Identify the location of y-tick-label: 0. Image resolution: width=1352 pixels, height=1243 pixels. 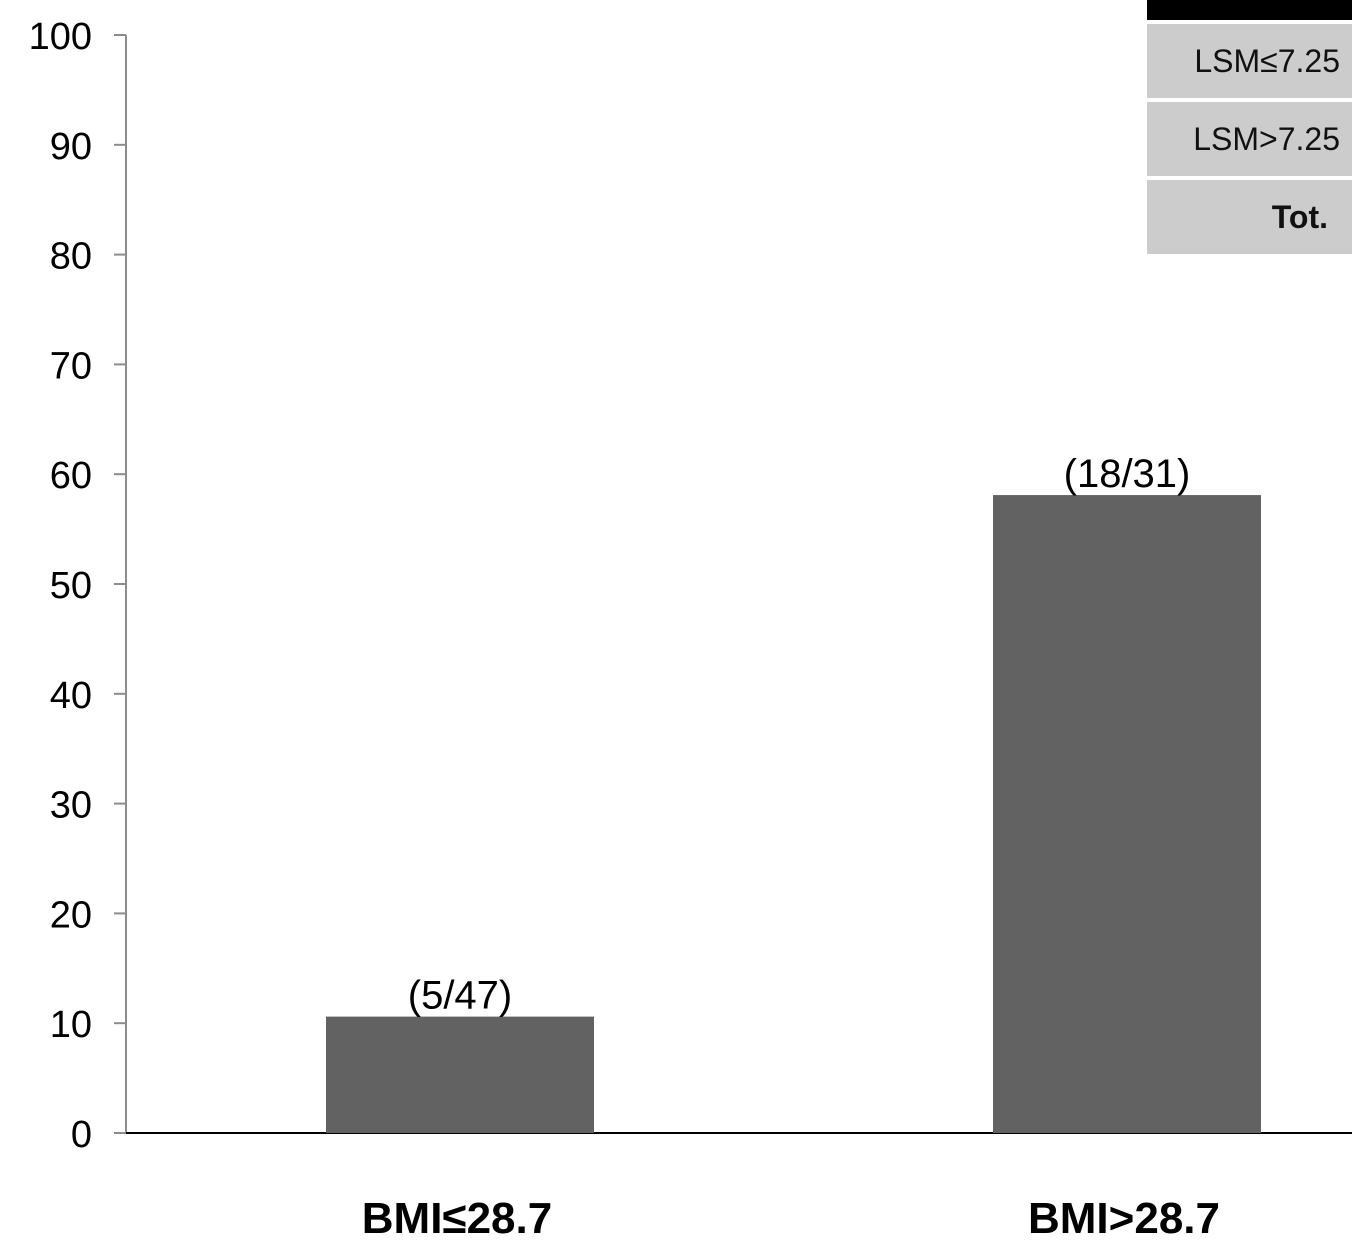
(81, 1135).